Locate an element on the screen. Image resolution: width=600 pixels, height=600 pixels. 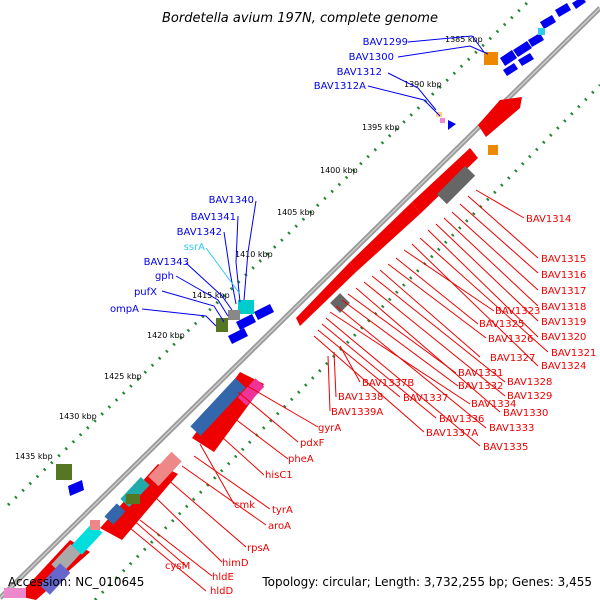
gene-label: BAV1320 is located at coordinates (563, 337).